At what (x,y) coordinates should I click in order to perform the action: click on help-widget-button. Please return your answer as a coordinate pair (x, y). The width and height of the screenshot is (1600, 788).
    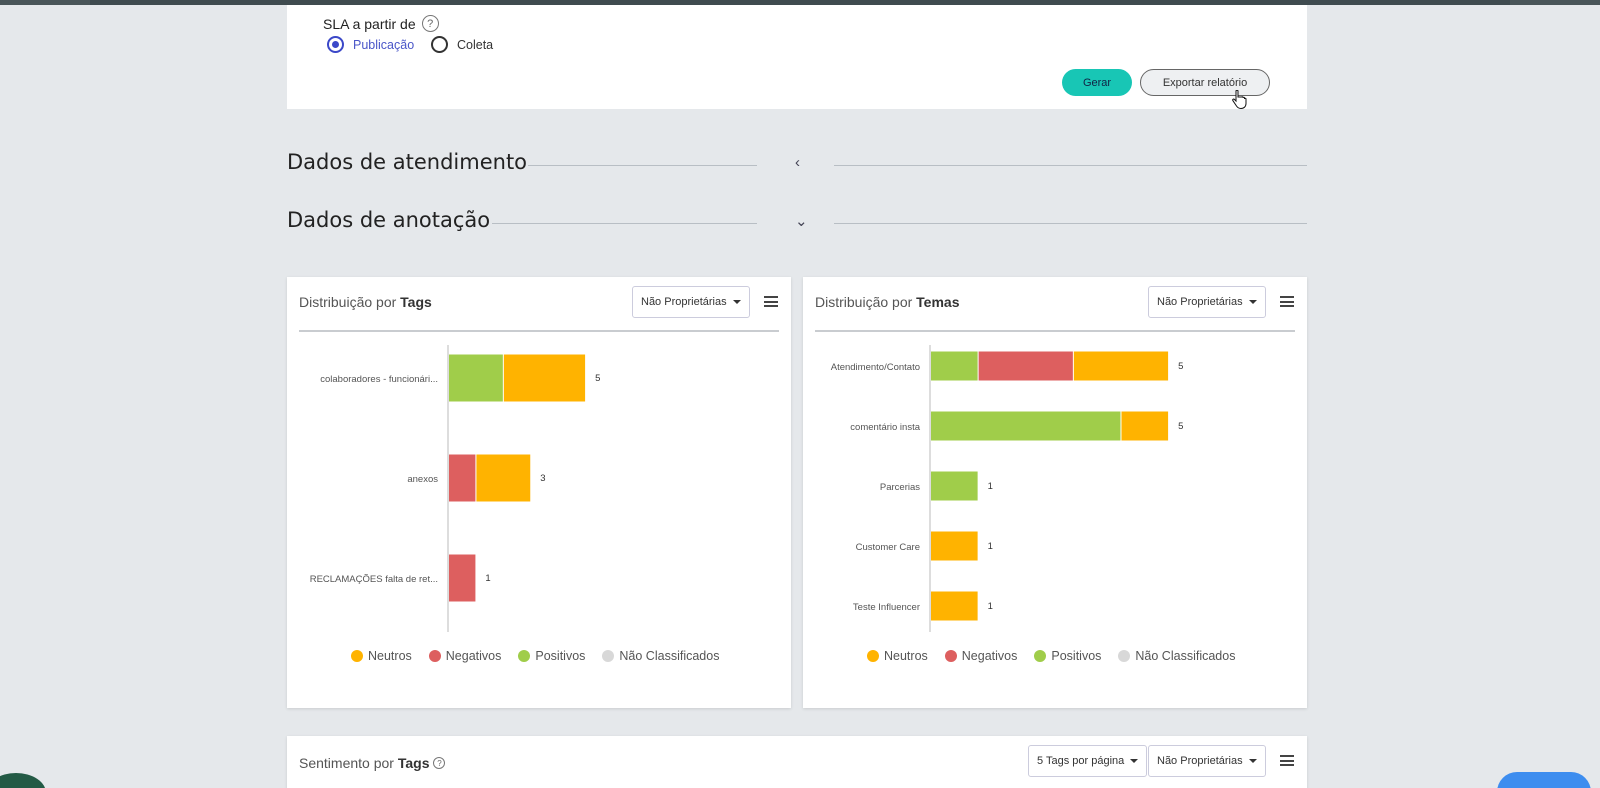
    Looking at the image, I should click on (1544, 780).